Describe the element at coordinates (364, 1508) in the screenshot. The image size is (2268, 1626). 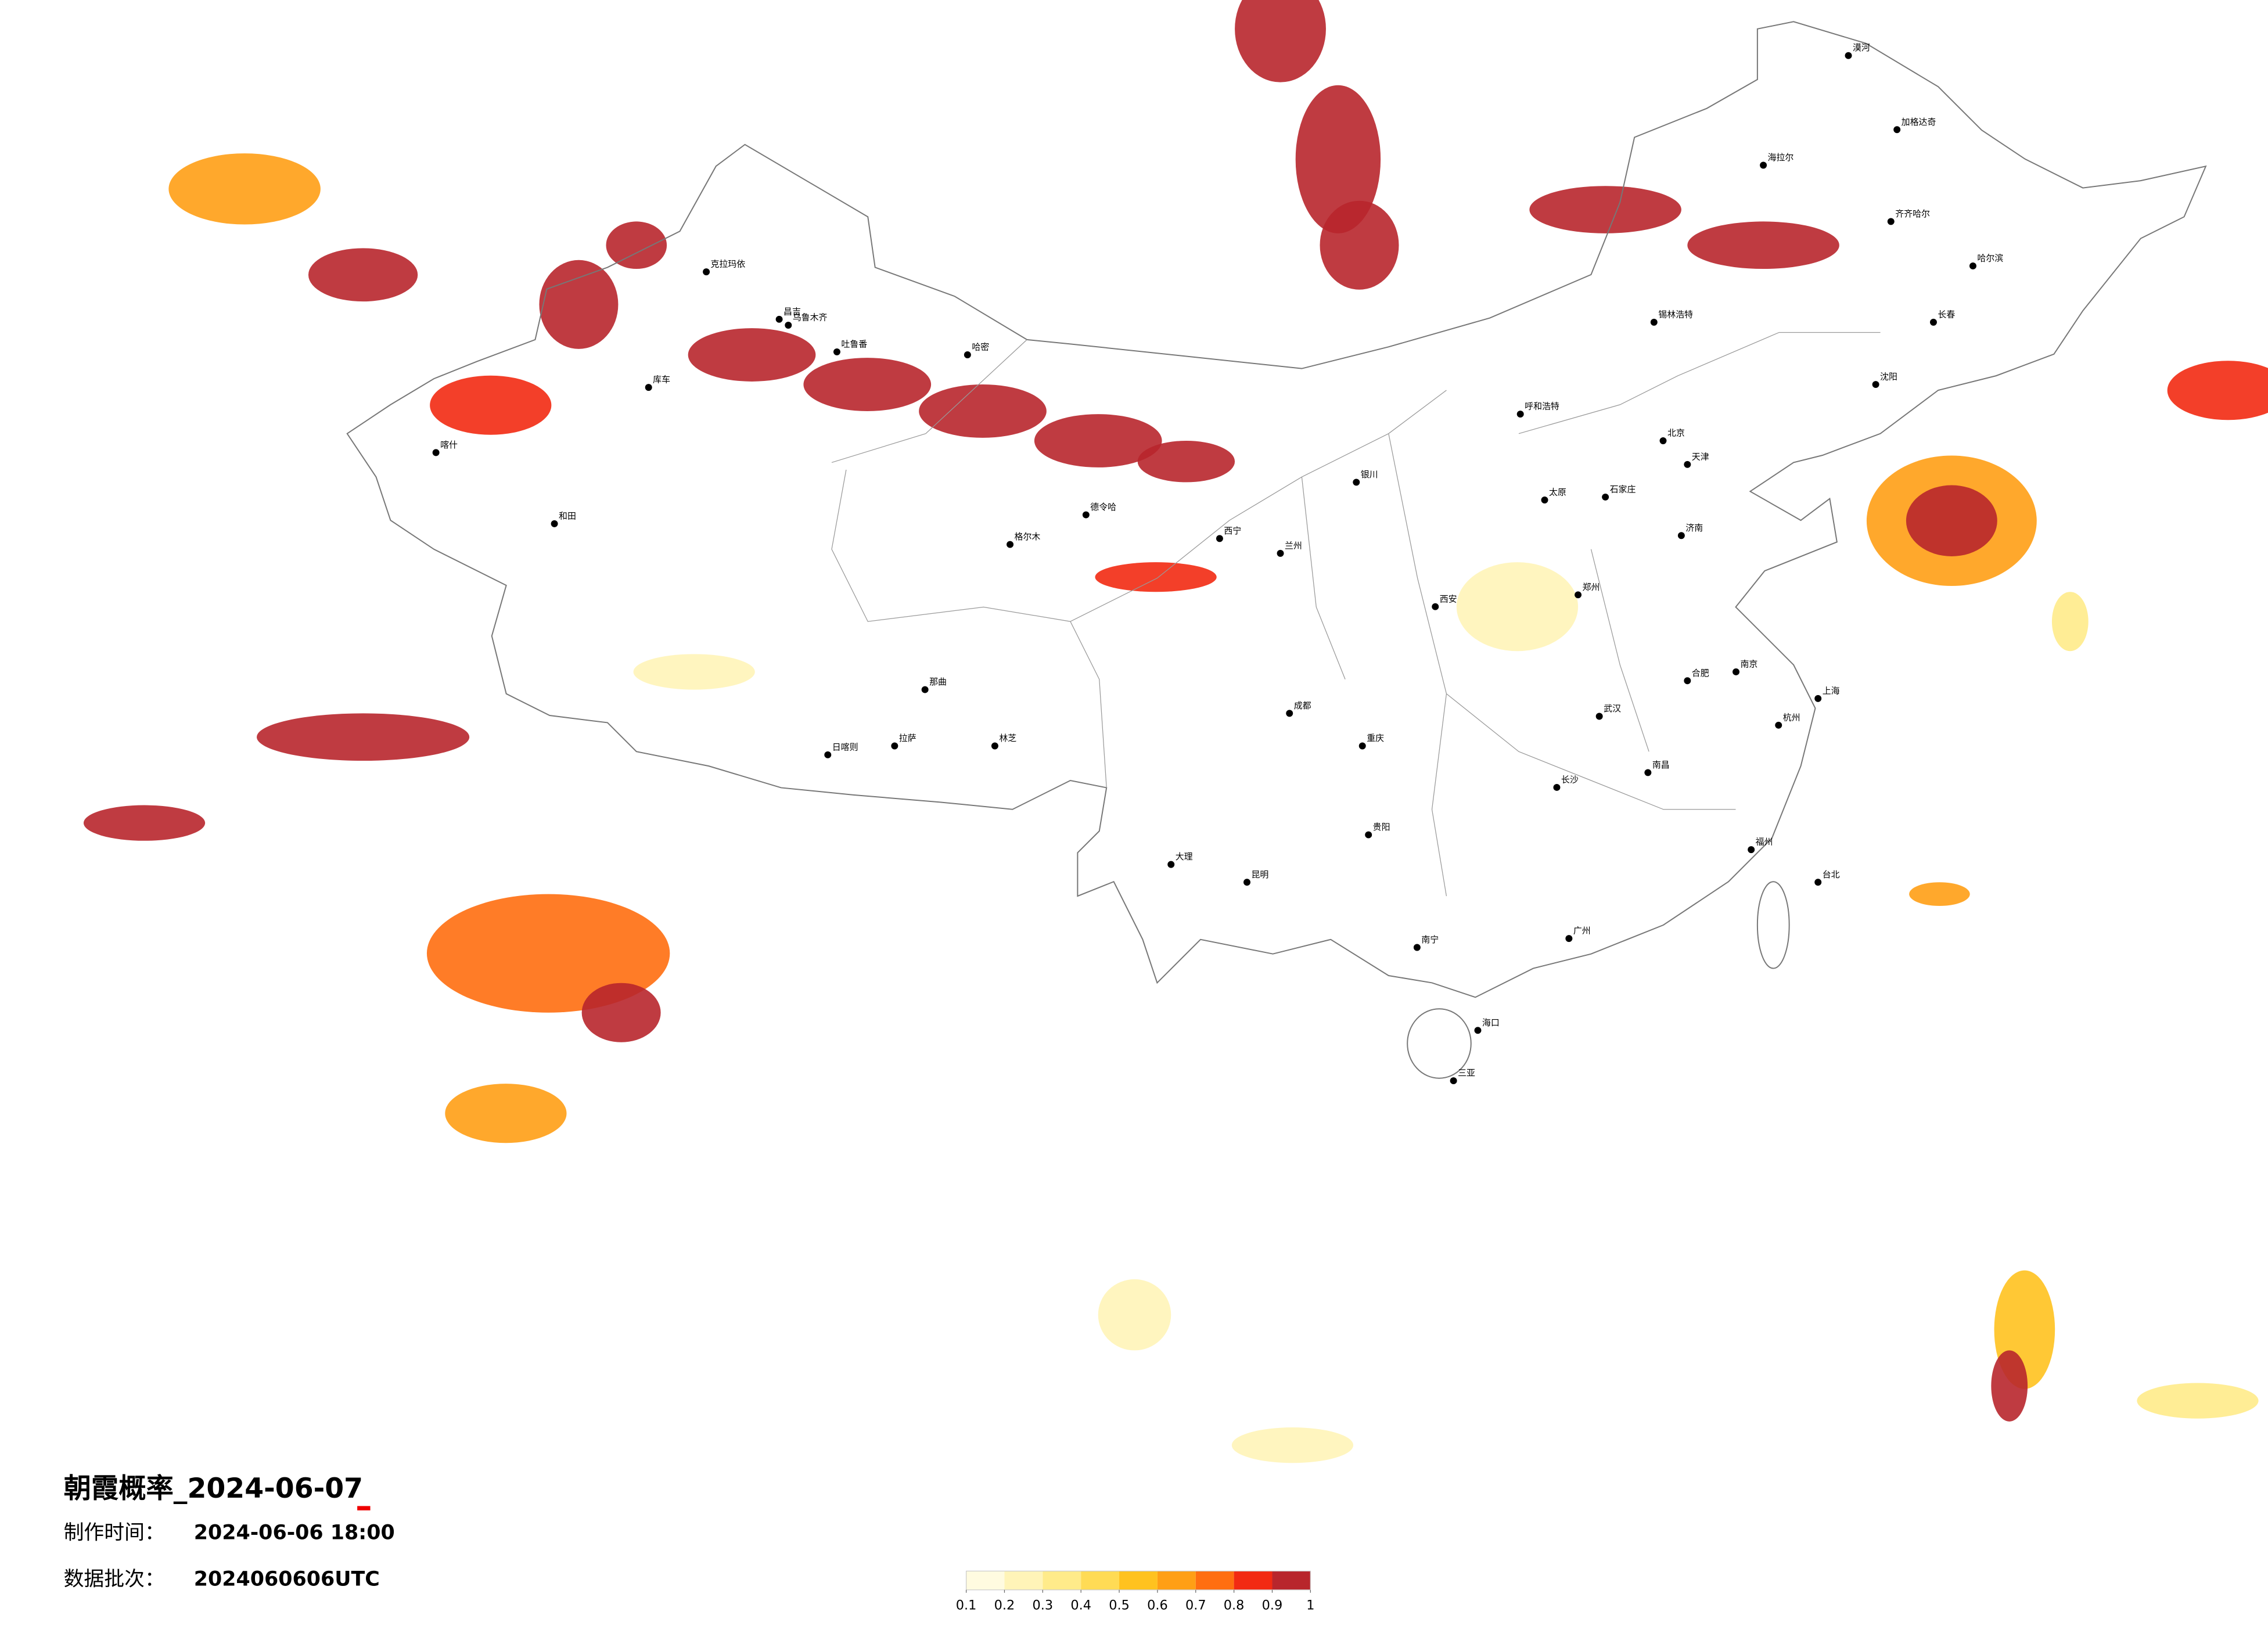
I see `title-marker` at that location.